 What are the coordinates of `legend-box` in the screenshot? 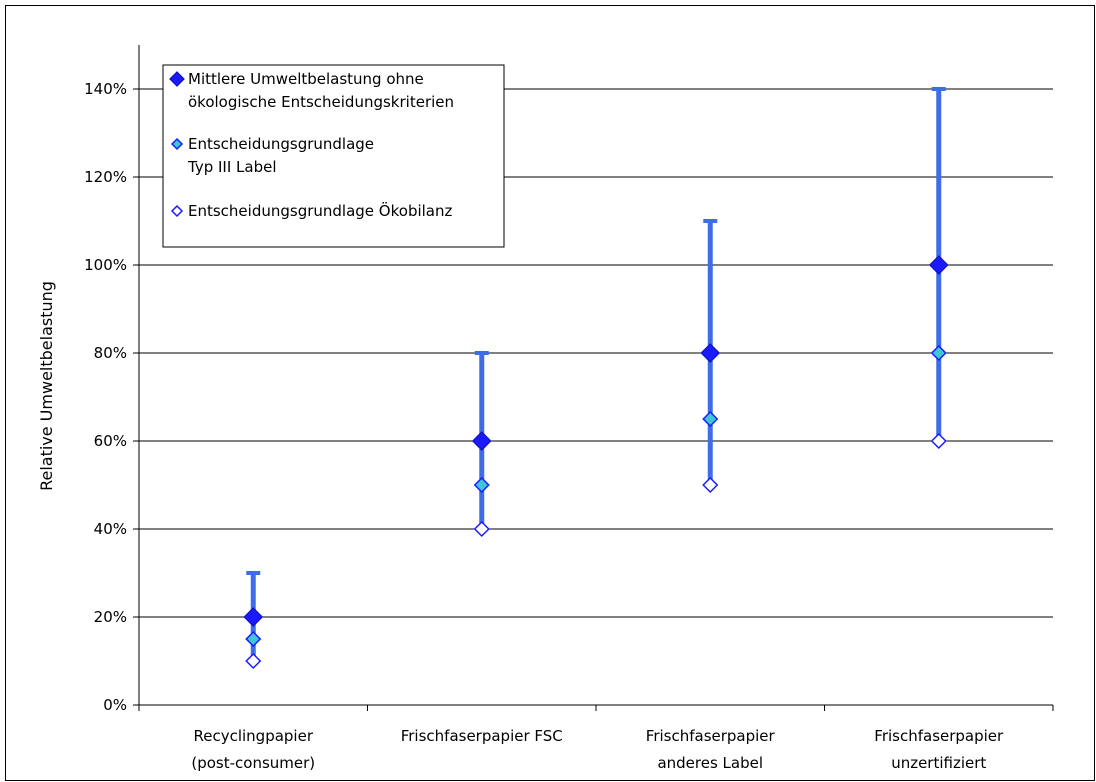 It's located at (333, 156).